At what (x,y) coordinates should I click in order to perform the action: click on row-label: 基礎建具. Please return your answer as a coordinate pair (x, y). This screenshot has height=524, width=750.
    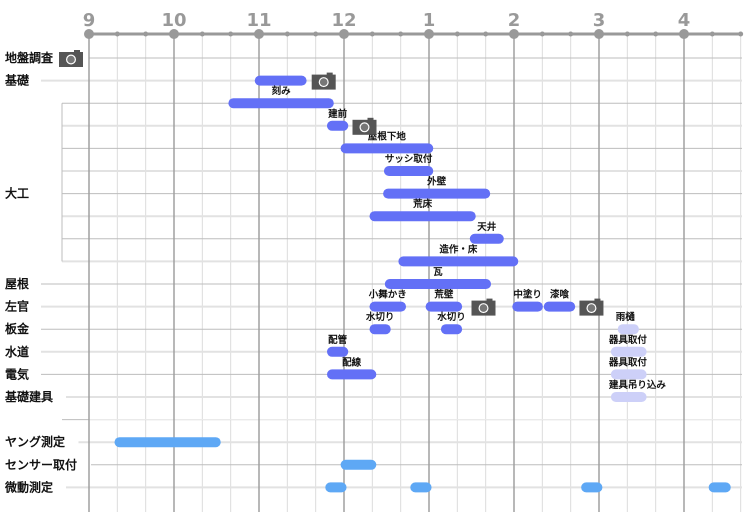
    Looking at the image, I should click on (28, 396).